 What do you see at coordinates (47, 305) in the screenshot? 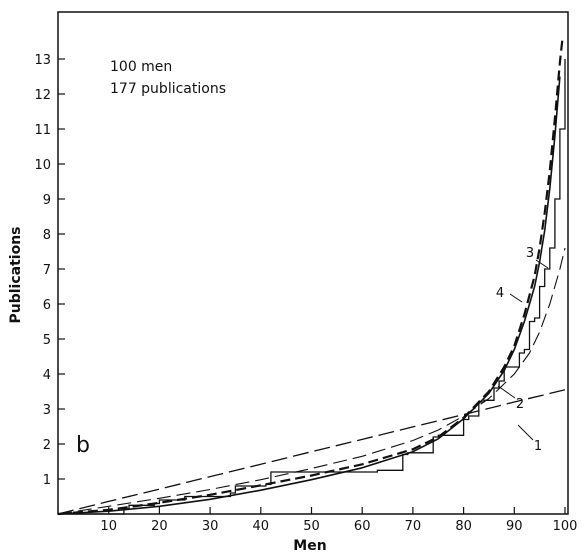
I see `y-tick-label: 6` at bounding box center [47, 305].